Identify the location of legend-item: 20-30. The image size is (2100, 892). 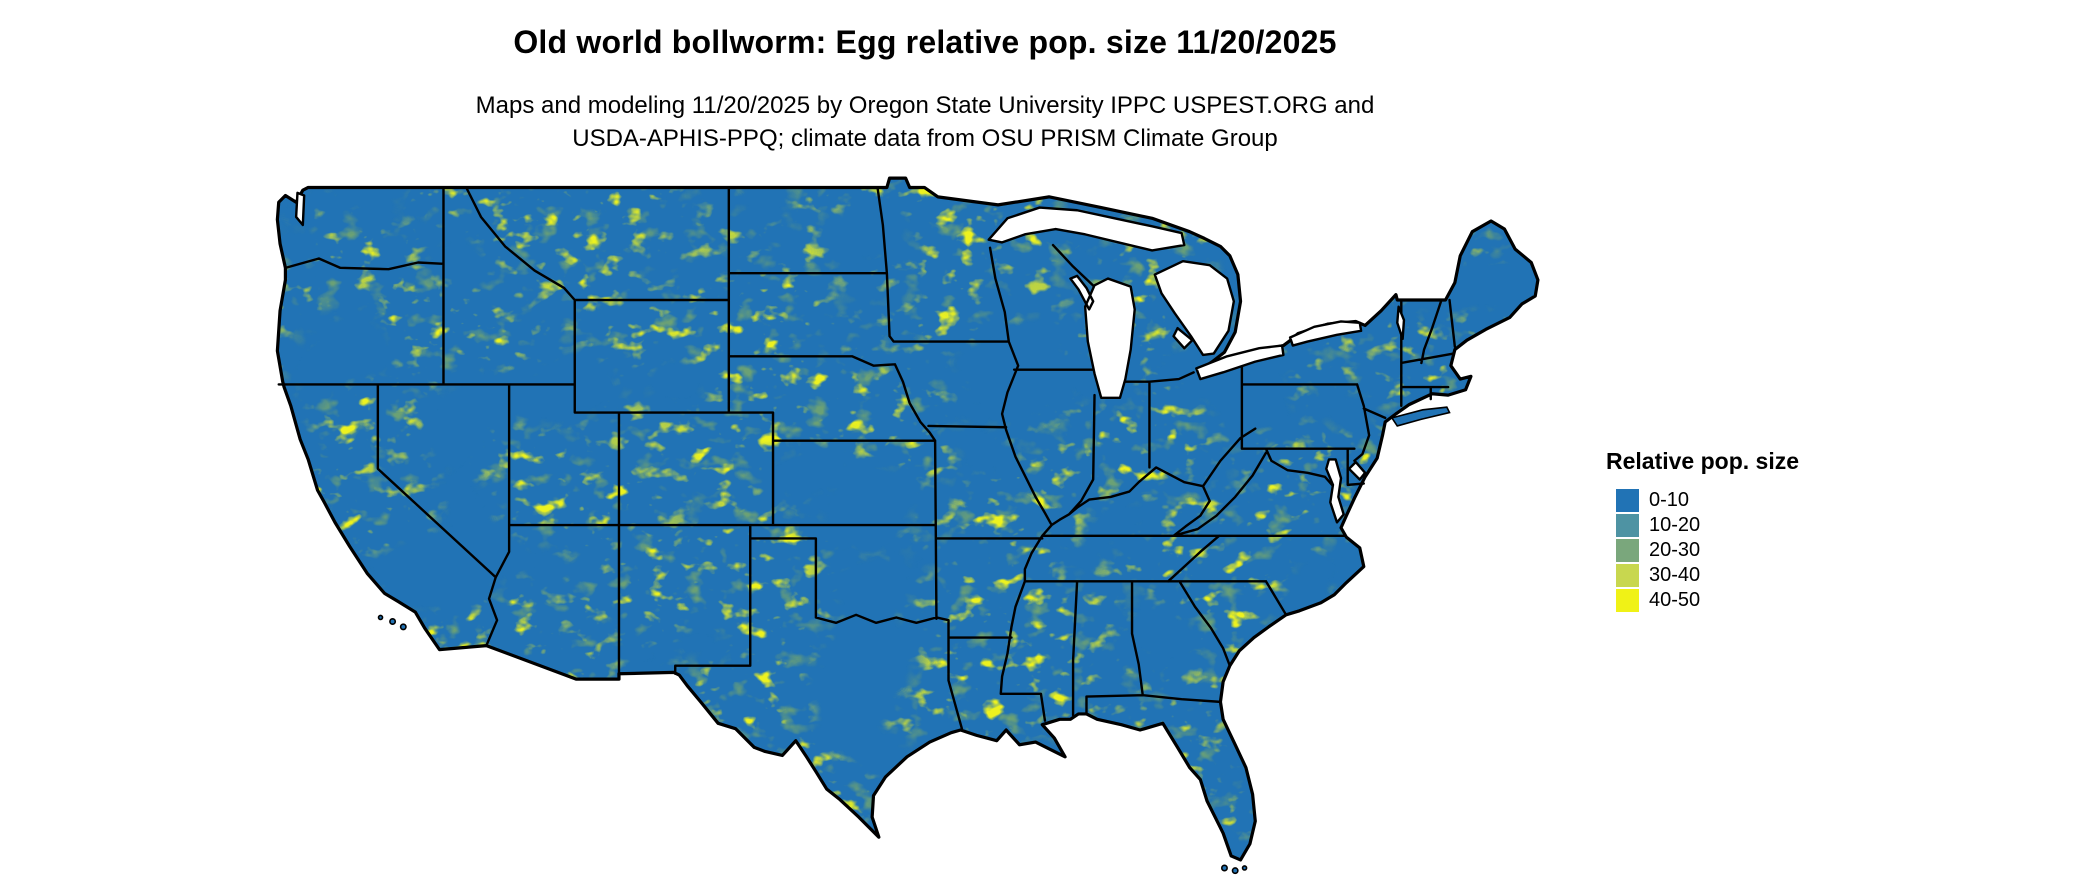
(1707, 550).